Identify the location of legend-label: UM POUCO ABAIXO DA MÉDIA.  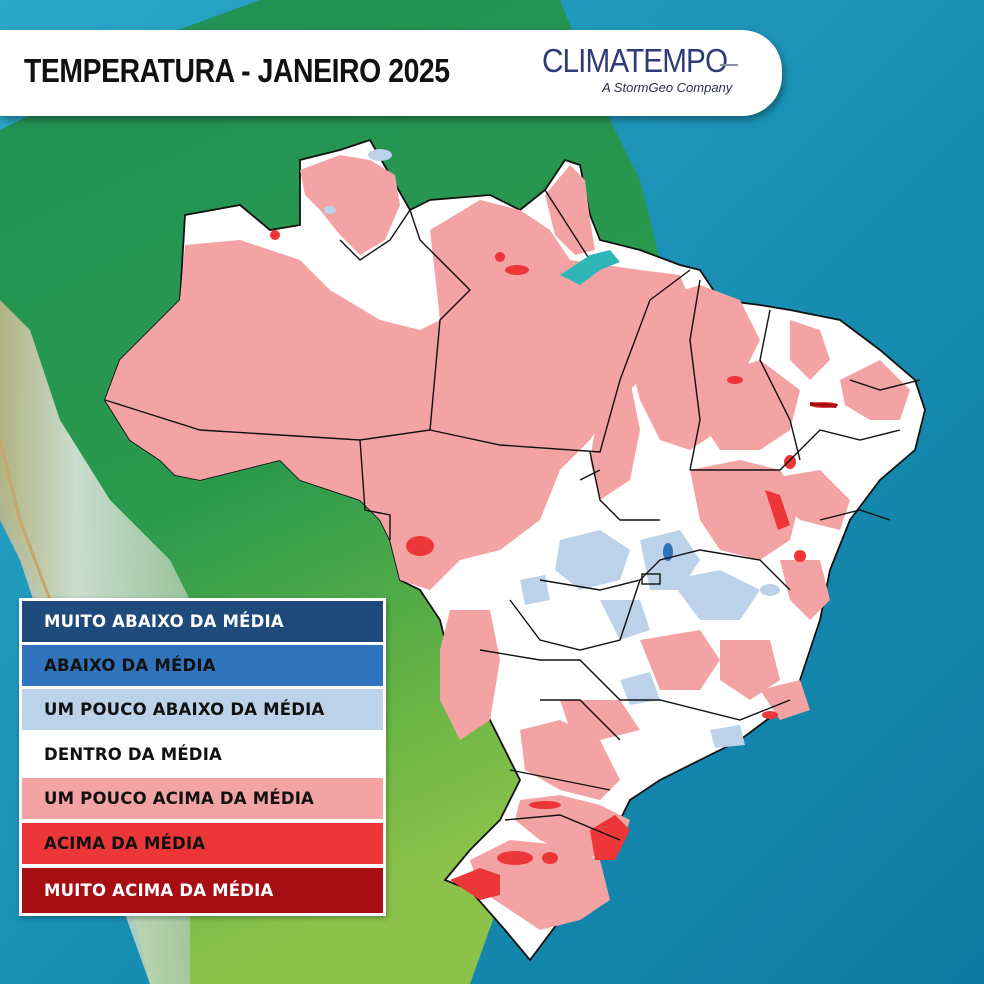
(184, 709).